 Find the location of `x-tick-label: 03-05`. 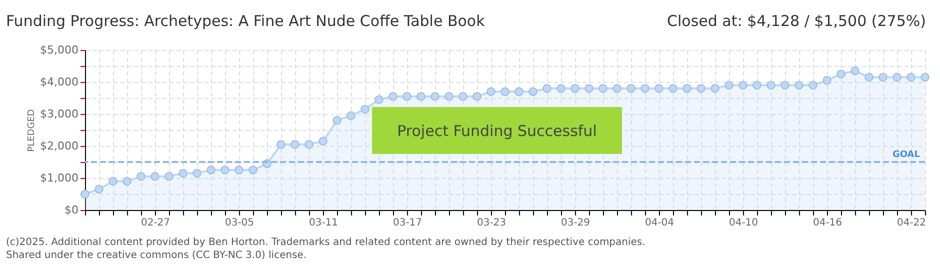

x-tick-label: 03-05 is located at coordinates (239, 223).